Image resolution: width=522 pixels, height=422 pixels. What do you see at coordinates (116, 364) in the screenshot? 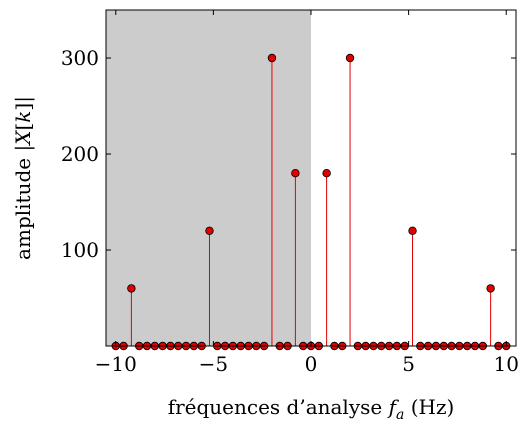
I see `x-tick-label: −10` at bounding box center [116, 364].